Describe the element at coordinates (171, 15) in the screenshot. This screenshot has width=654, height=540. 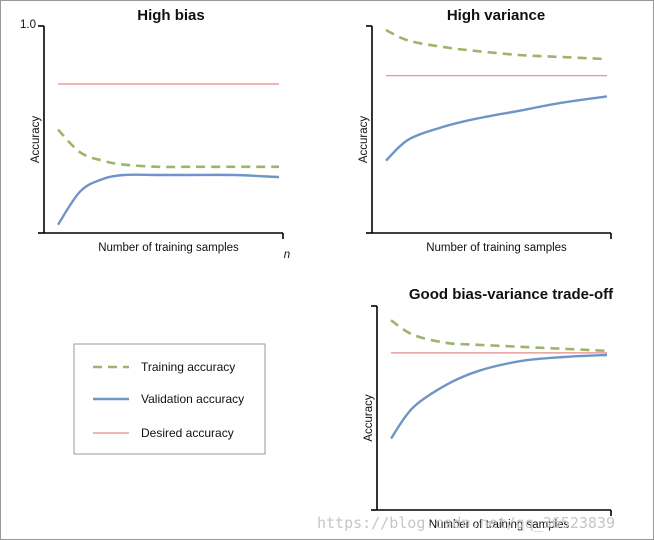
I see `chart-title: High bias` at that location.